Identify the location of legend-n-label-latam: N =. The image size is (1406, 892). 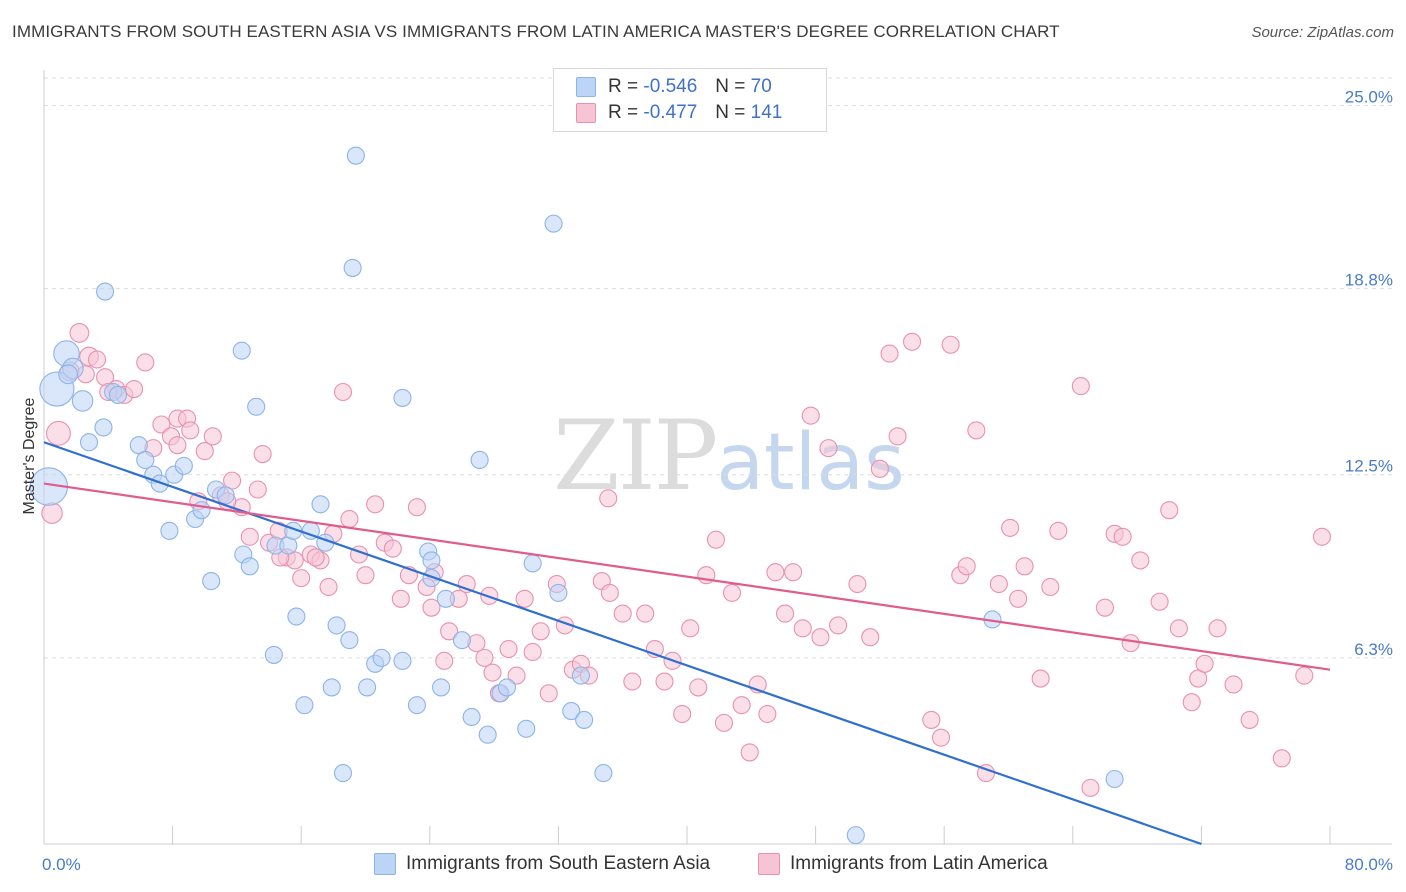
(730, 112).